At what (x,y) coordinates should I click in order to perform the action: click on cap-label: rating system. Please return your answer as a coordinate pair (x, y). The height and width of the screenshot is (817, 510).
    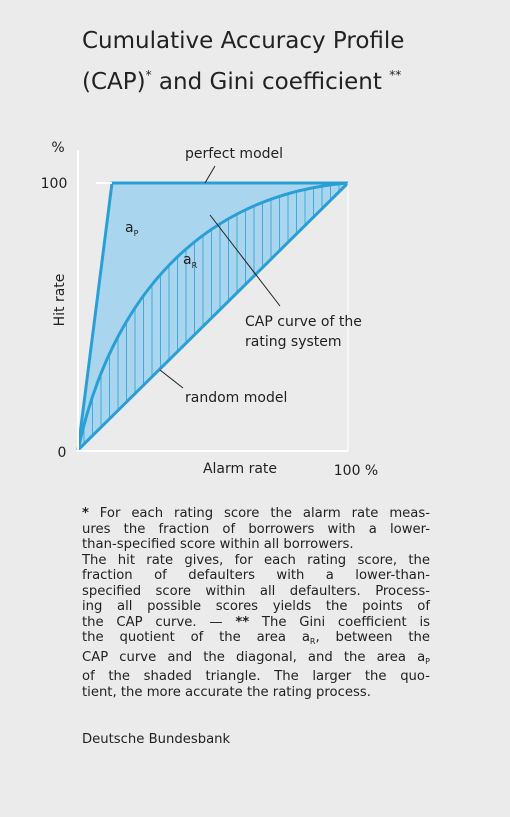
    Looking at the image, I should click on (293, 342).